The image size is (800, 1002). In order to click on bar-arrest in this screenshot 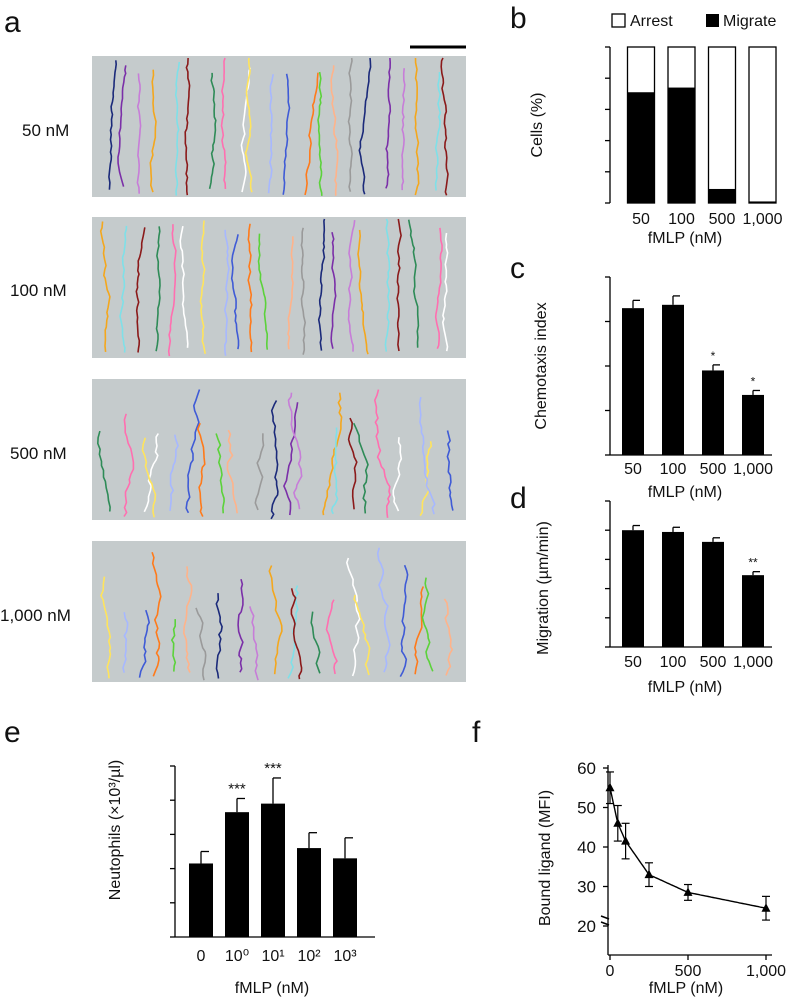, I will do `click(762, 125)`.